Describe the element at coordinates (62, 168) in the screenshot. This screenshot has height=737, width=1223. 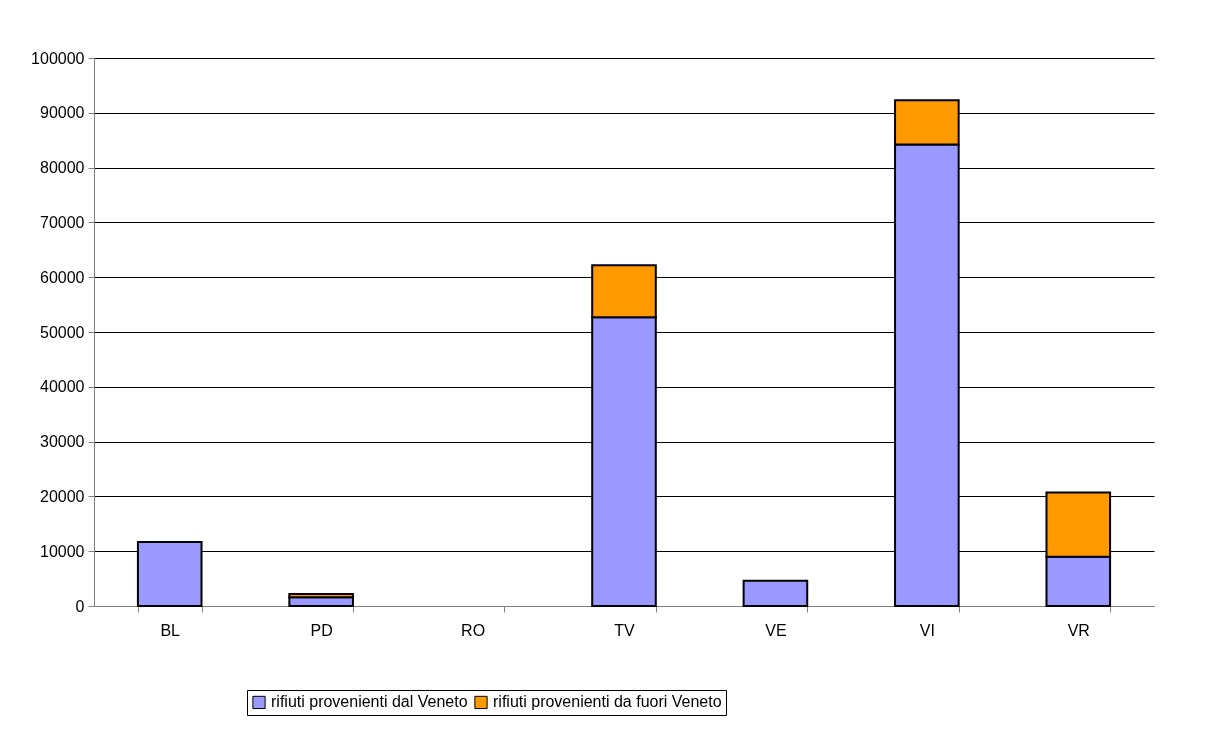
I see `y-tick-label: 80000` at that location.